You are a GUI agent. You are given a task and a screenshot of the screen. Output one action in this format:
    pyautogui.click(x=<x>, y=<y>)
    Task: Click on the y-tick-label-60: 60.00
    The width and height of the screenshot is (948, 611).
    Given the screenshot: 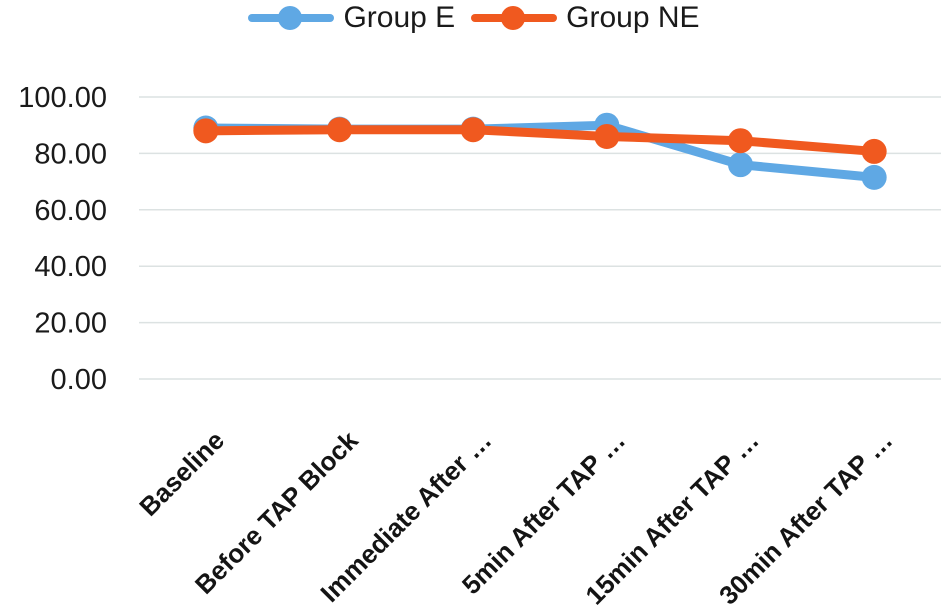 What is the action you would take?
    pyautogui.click(x=70, y=211)
    